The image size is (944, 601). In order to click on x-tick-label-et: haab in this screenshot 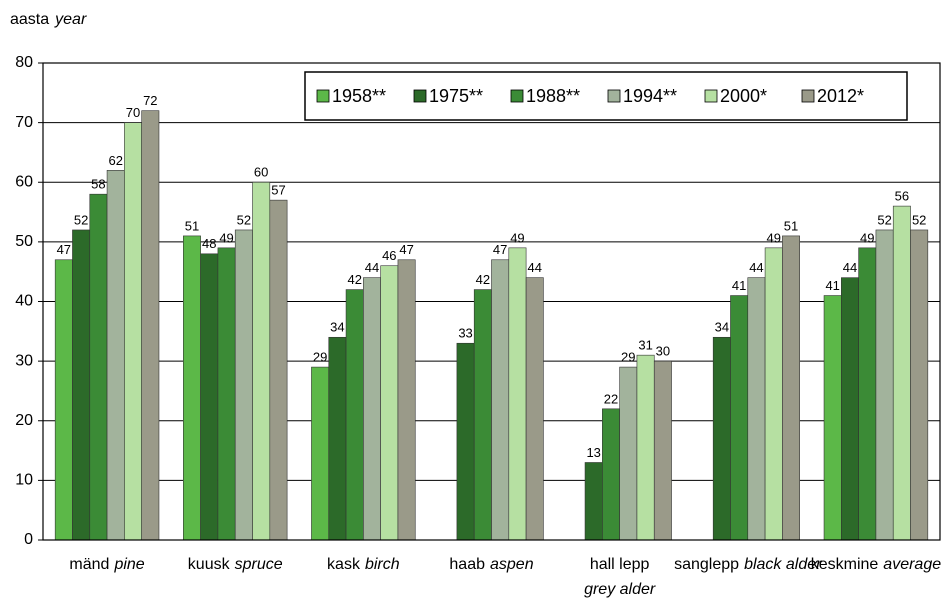, I will do `click(467, 564)`.